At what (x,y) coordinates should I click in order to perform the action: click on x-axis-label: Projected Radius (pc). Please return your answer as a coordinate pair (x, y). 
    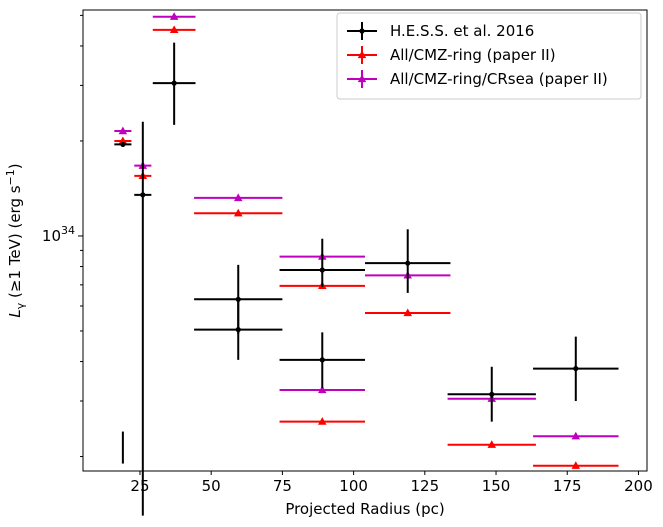
    Looking at the image, I should click on (364, 509).